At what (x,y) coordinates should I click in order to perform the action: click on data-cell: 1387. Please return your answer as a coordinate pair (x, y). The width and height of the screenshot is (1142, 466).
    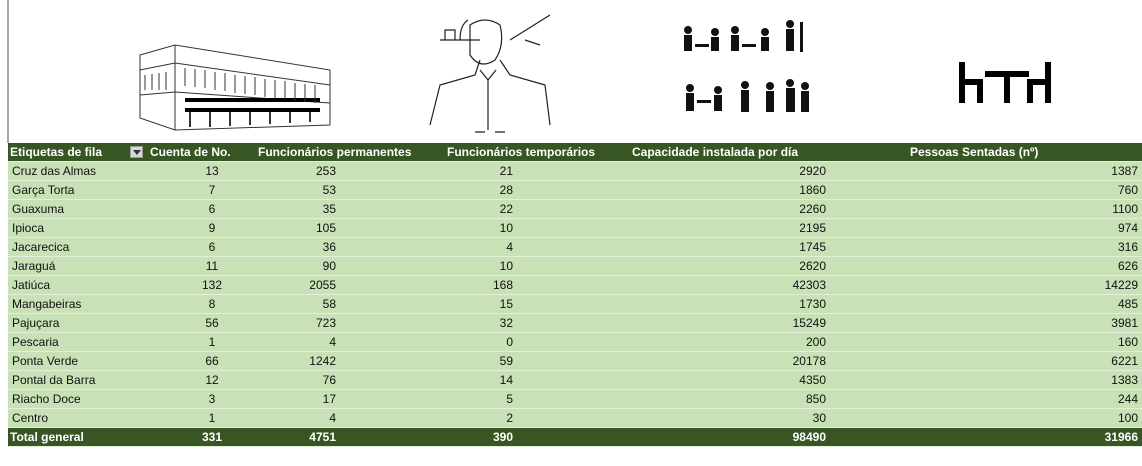
    Looking at the image, I should click on (1124, 171).